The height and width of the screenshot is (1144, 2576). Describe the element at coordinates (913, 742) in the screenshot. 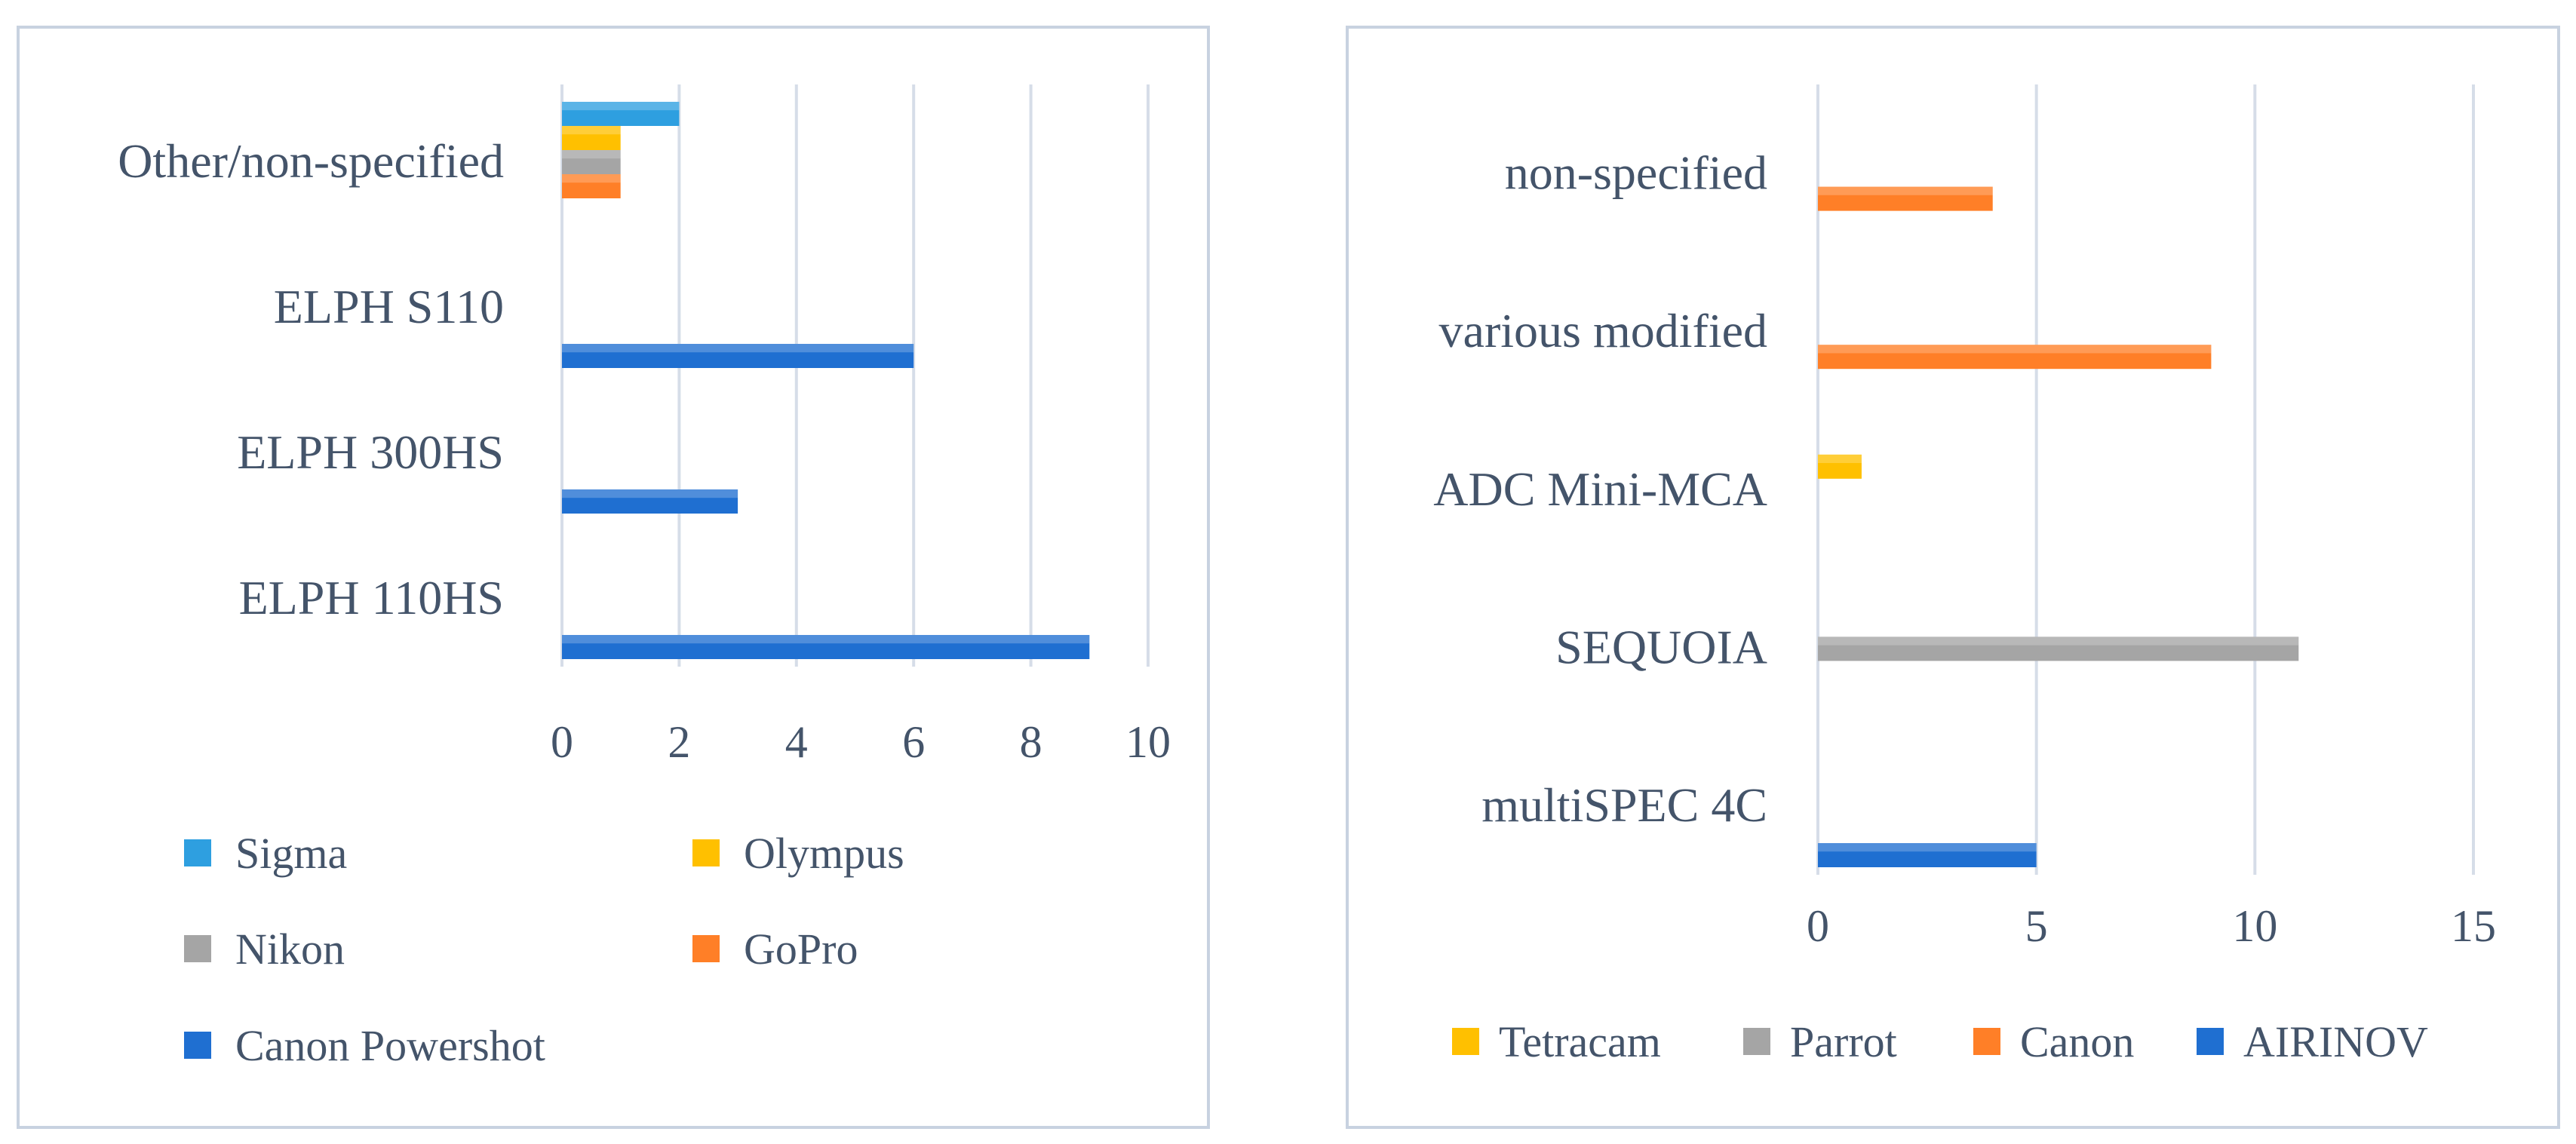

I see `x-tick-label: 6` at that location.